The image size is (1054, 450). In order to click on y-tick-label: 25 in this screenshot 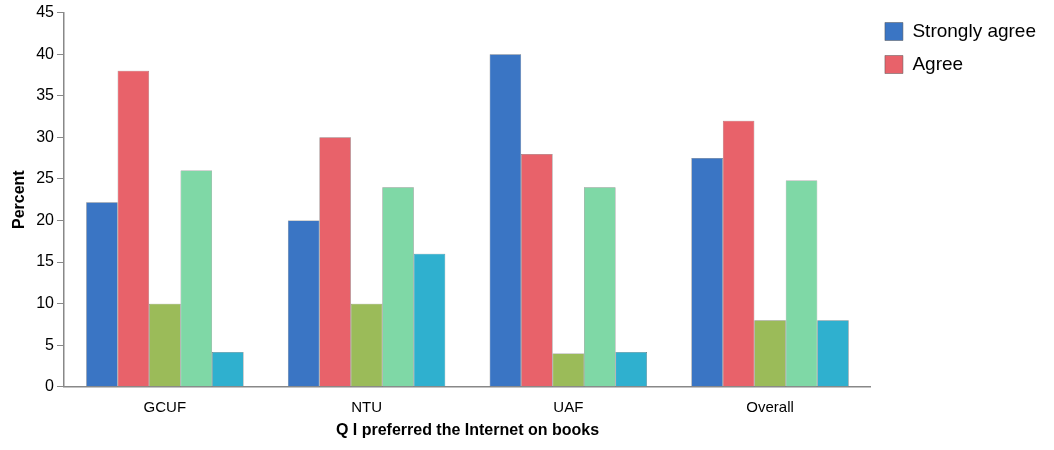, I will do `click(45, 178)`.